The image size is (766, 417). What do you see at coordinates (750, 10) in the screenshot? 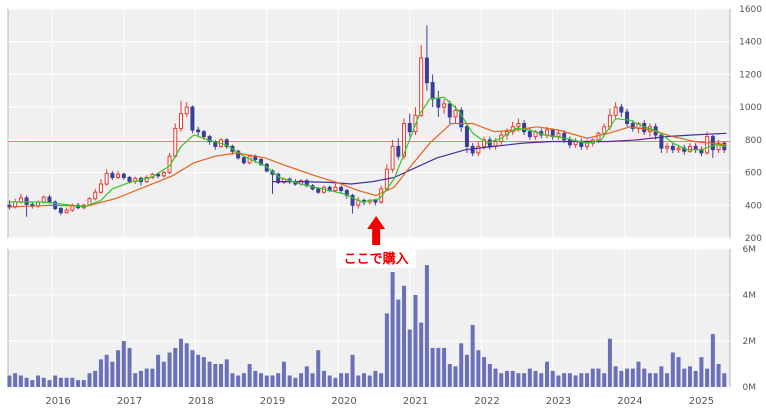
I see `price-tick-label: 1600` at bounding box center [750, 10].